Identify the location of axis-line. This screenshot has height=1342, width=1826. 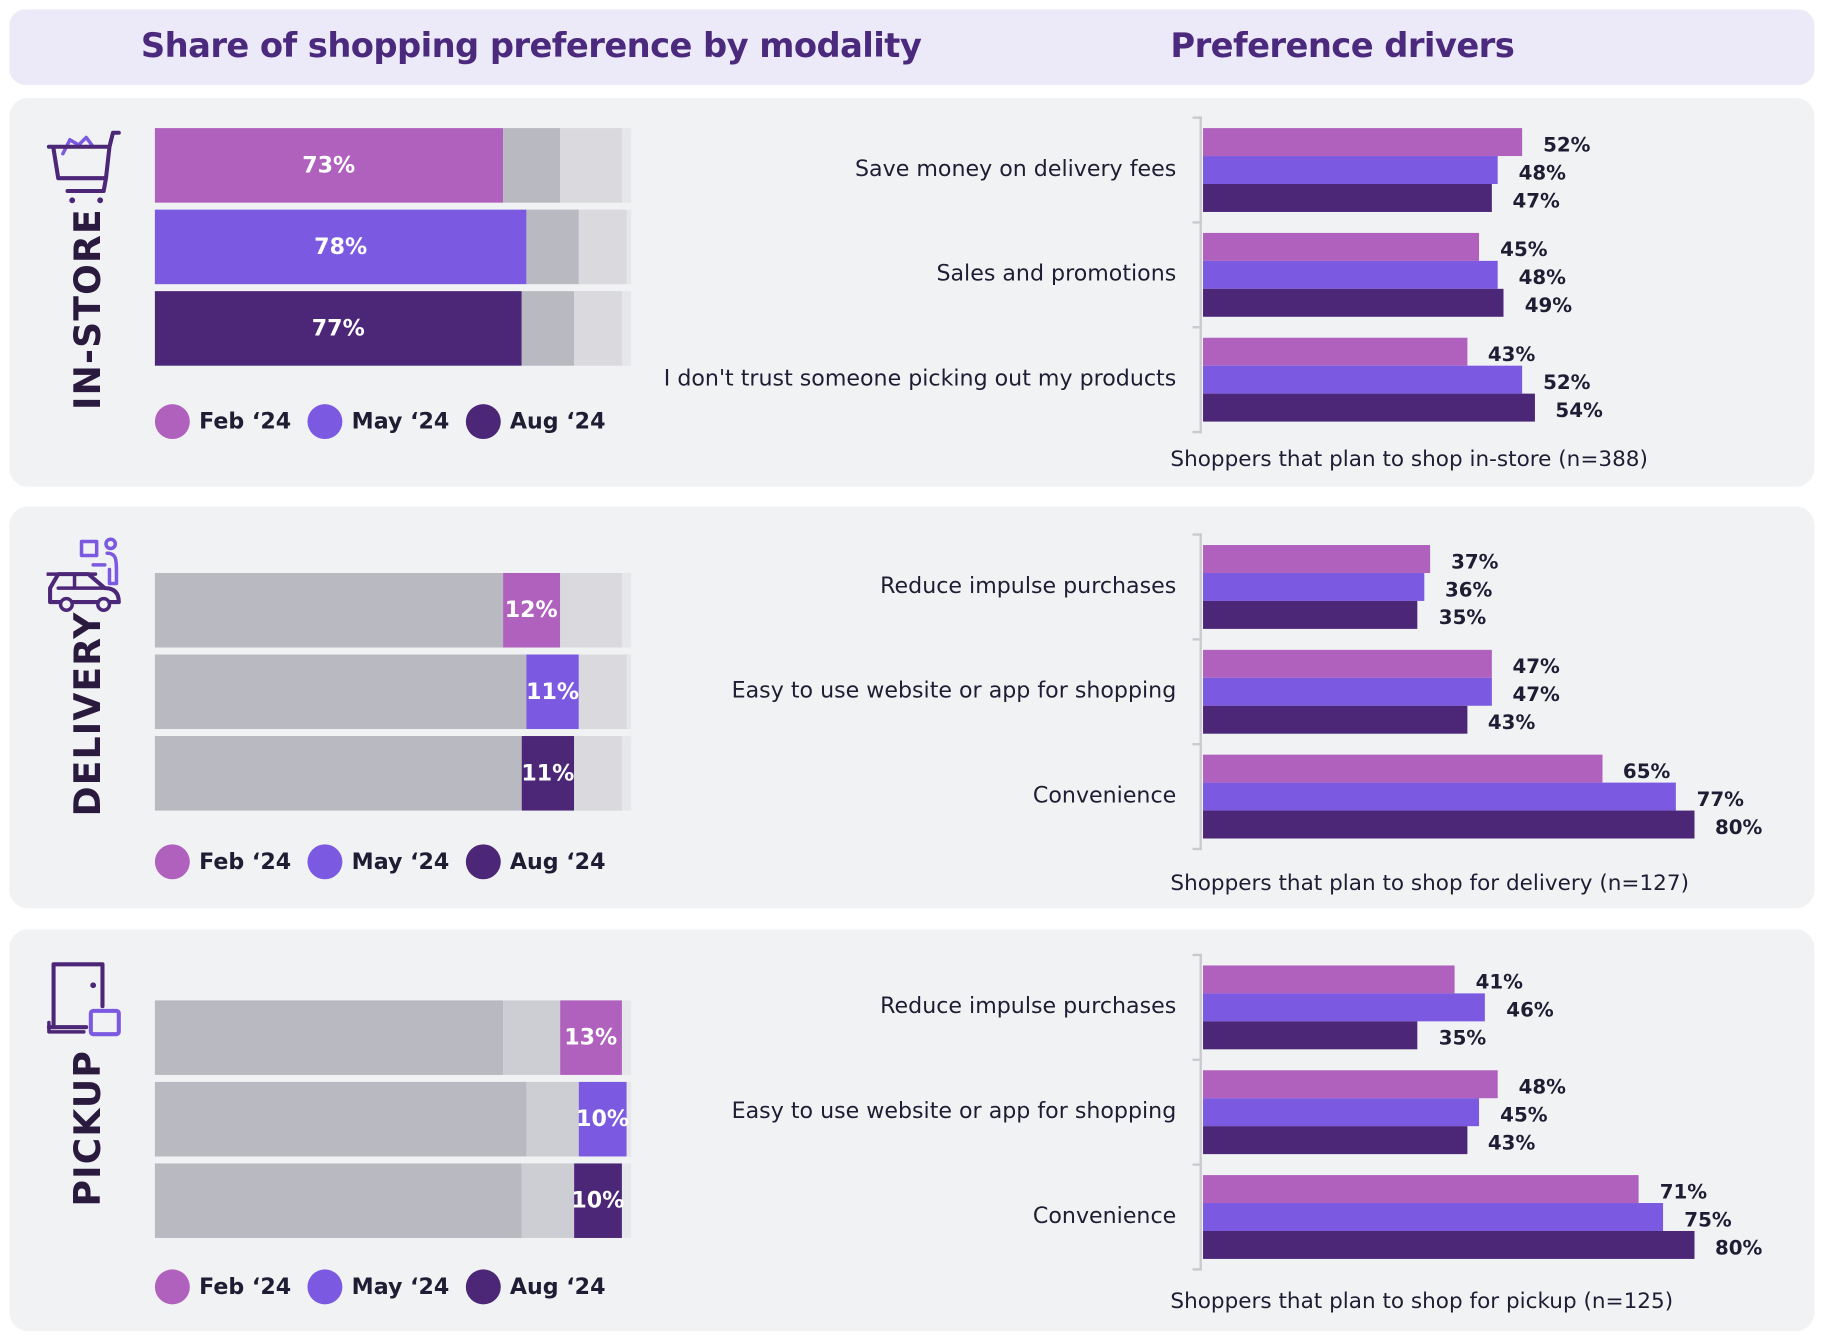
(1200, 692).